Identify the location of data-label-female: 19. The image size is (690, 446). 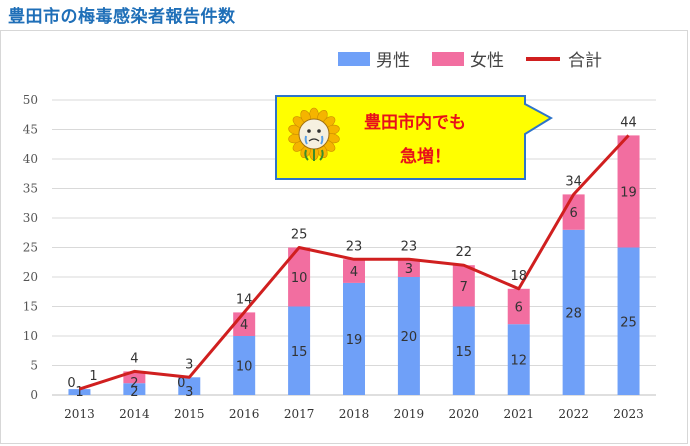
(628, 192).